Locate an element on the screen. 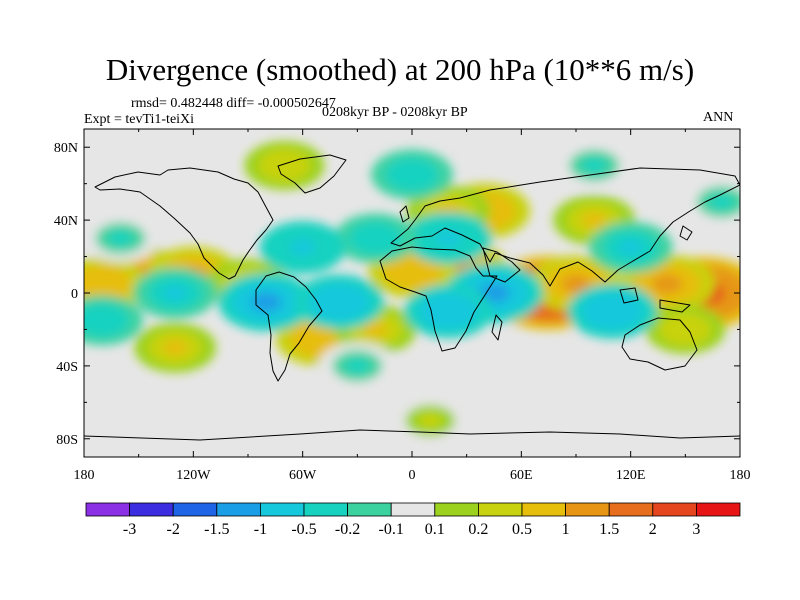 This screenshot has height=600, width=800. coast-antarctica is located at coordinates (412, 435).